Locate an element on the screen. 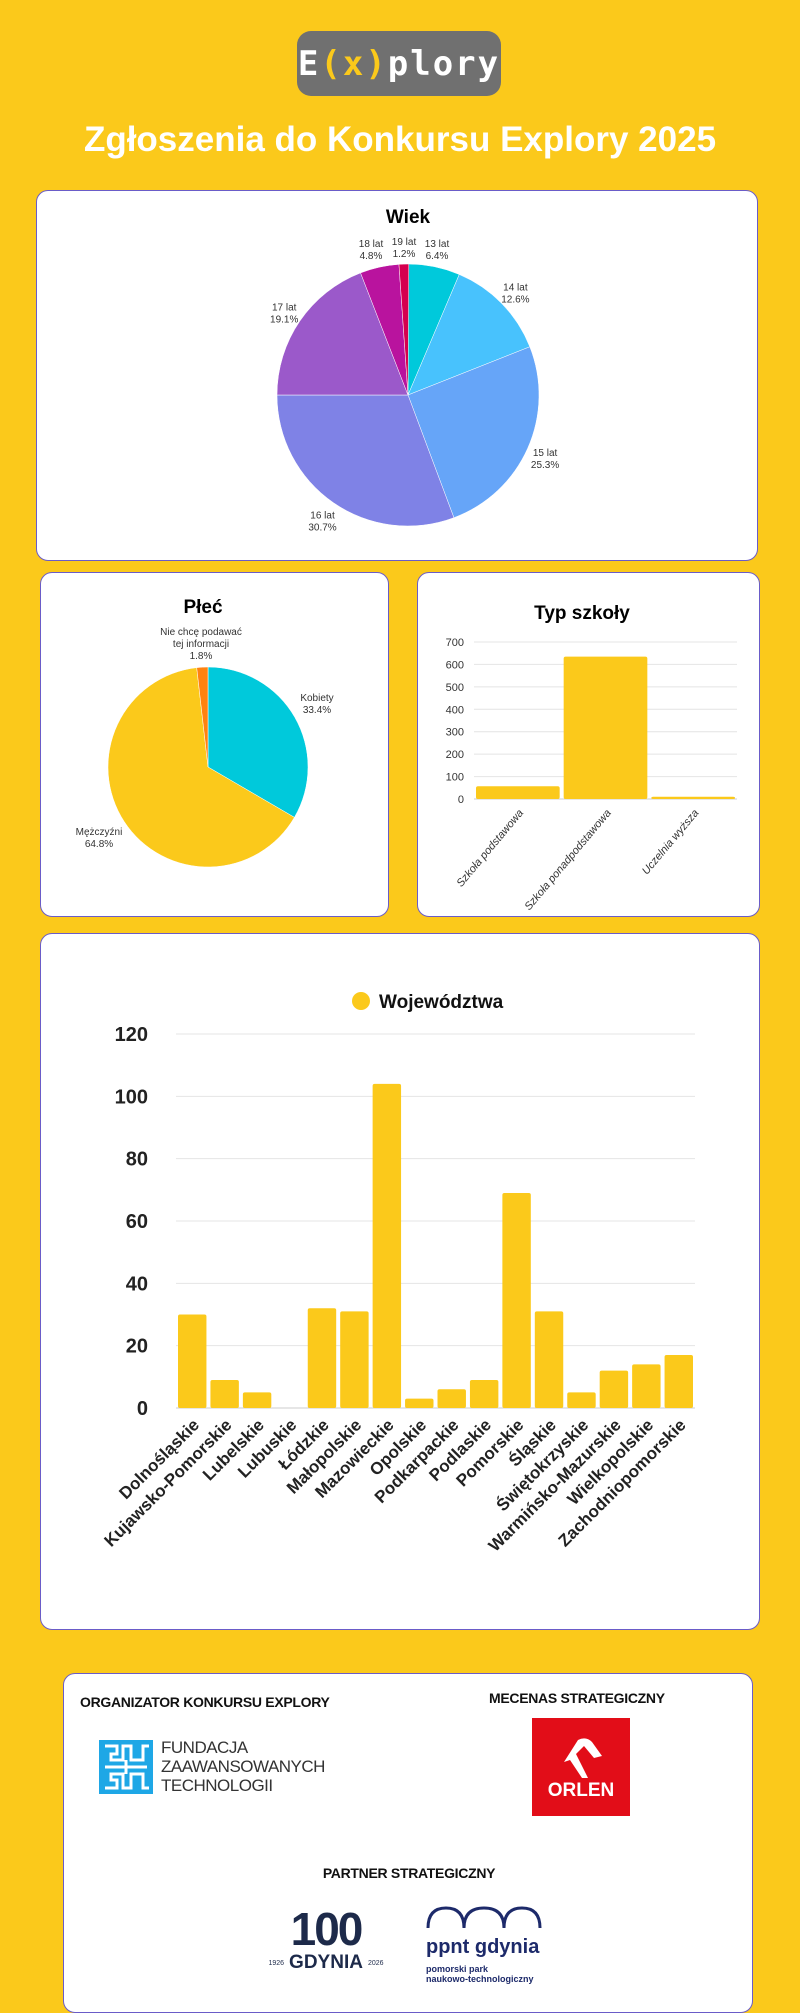 The height and width of the screenshot is (2013, 800). slice-percent: 33.4% is located at coordinates (317, 710).